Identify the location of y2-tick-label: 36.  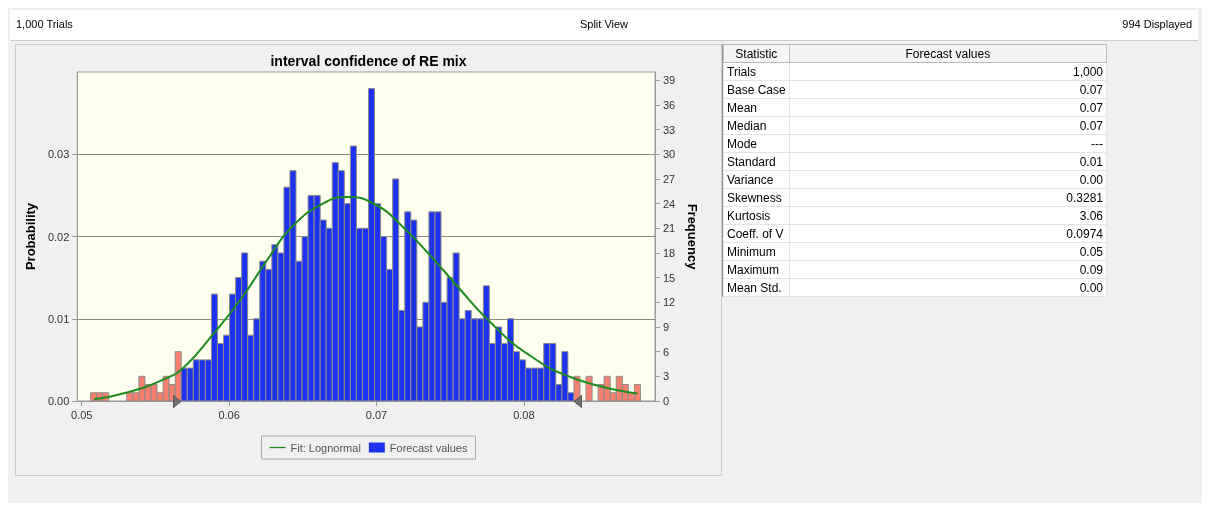
(669, 104).